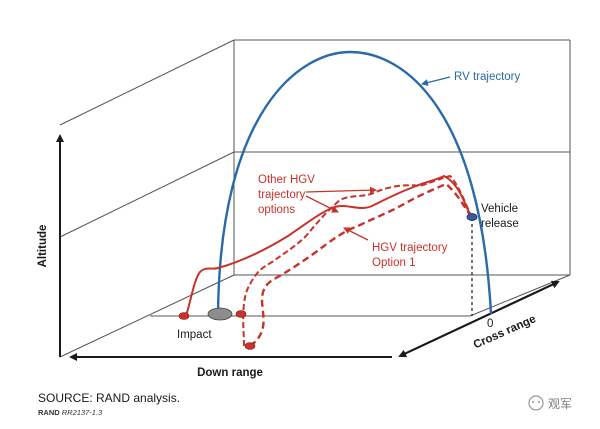 Image resolution: width=600 pixels, height=429 pixels. What do you see at coordinates (82, 412) in the screenshot?
I see `figure-id-number: RR2137-1.3` at bounding box center [82, 412].